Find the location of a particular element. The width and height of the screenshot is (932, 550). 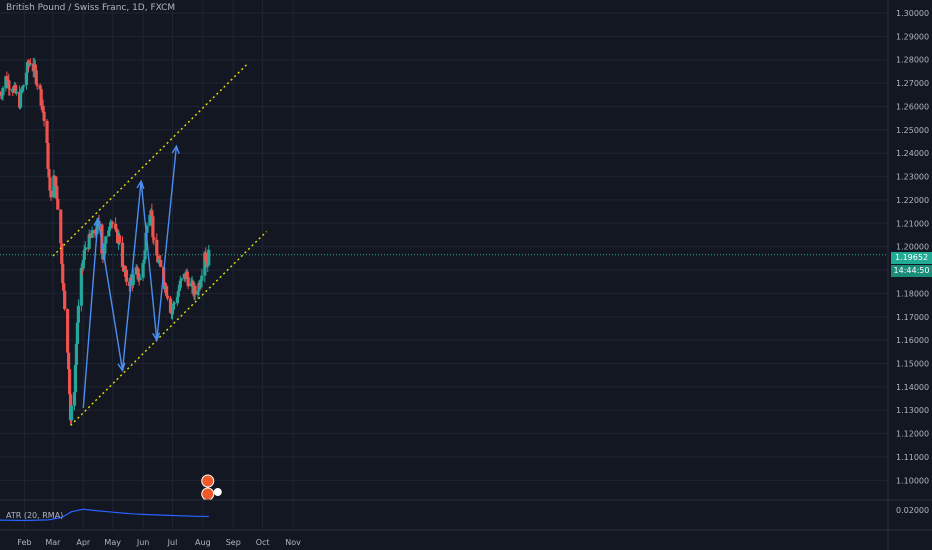

y-tick-label: 1.22000 is located at coordinates (912, 200).